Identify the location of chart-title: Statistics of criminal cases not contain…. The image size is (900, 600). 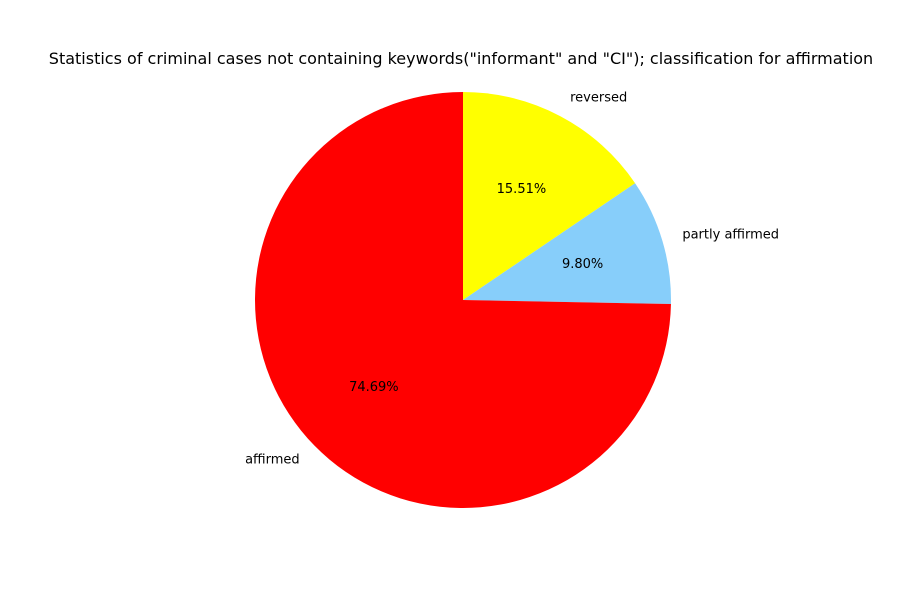
(461, 58).